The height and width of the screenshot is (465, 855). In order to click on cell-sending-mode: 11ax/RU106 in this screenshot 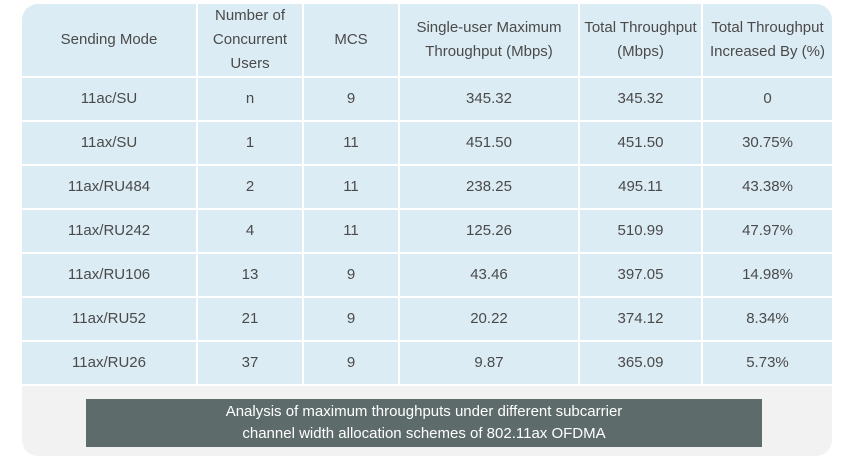, I will do `click(110, 275)`.